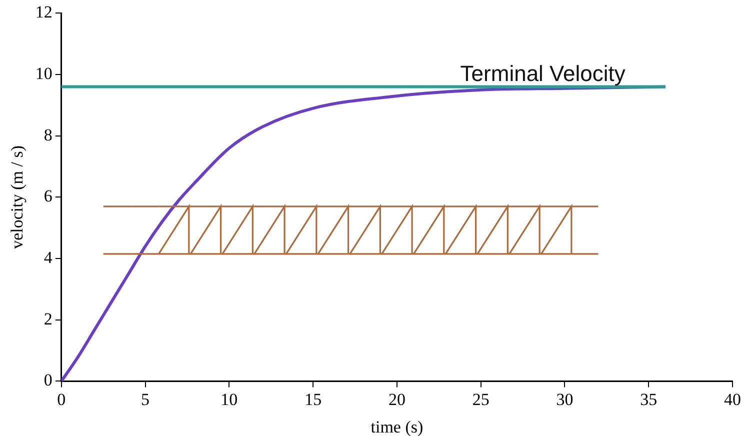 This screenshot has height=442, width=744. What do you see at coordinates (48, 380) in the screenshot?
I see `y-tick-label: 0` at bounding box center [48, 380].